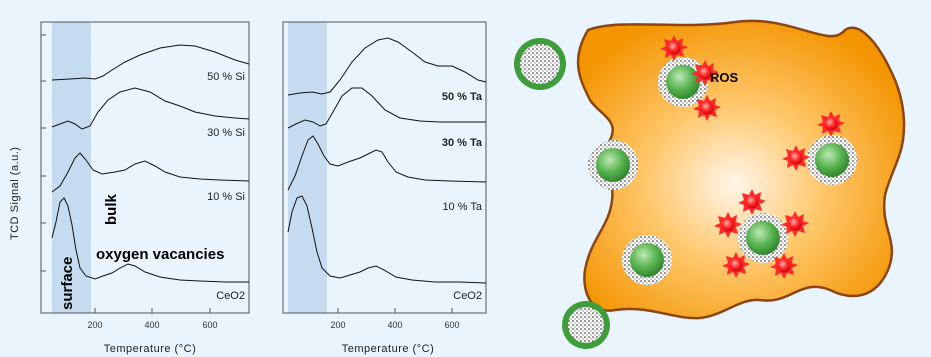 Image resolution: width=931 pixels, height=357 pixels. I want to click on annotation-bulk: bulk, so click(111, 209).